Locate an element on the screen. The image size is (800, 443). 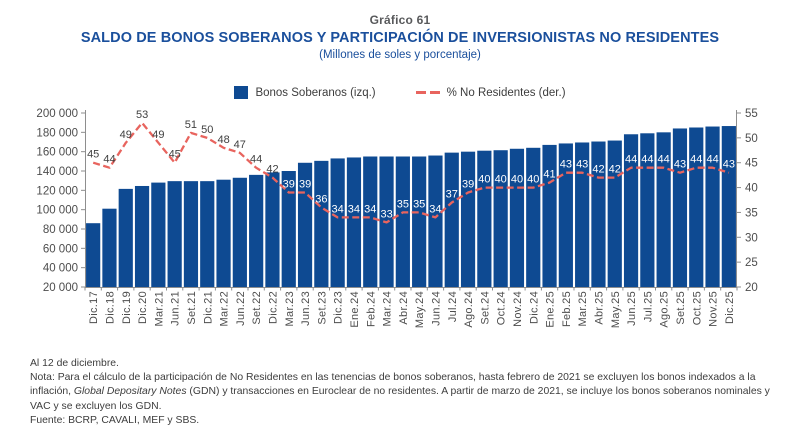
svg-text: Dic.20 is located at coordinates (143, 307).